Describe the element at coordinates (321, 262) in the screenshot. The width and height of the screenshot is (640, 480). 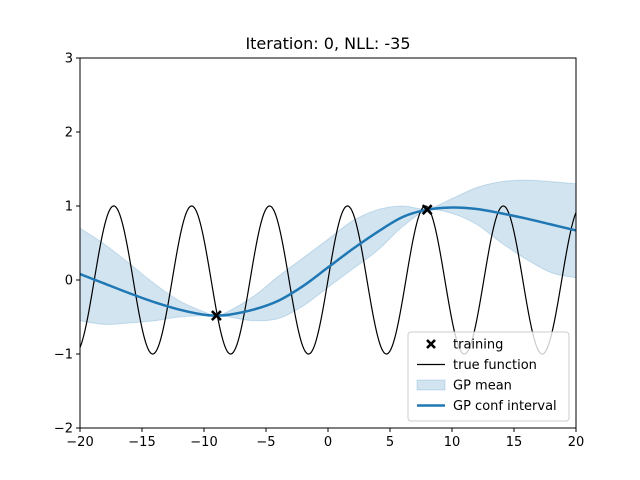
I see `training-points` at that location.